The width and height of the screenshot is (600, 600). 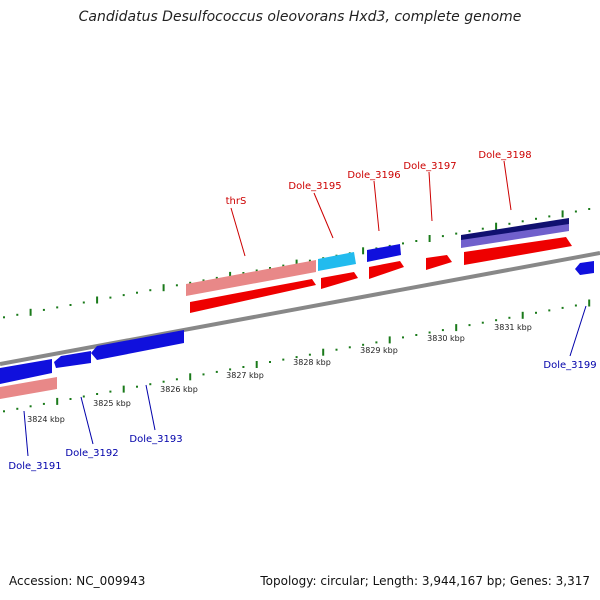 I want to click on gene-Dole_3198-purple, so click(x=515, y=236).